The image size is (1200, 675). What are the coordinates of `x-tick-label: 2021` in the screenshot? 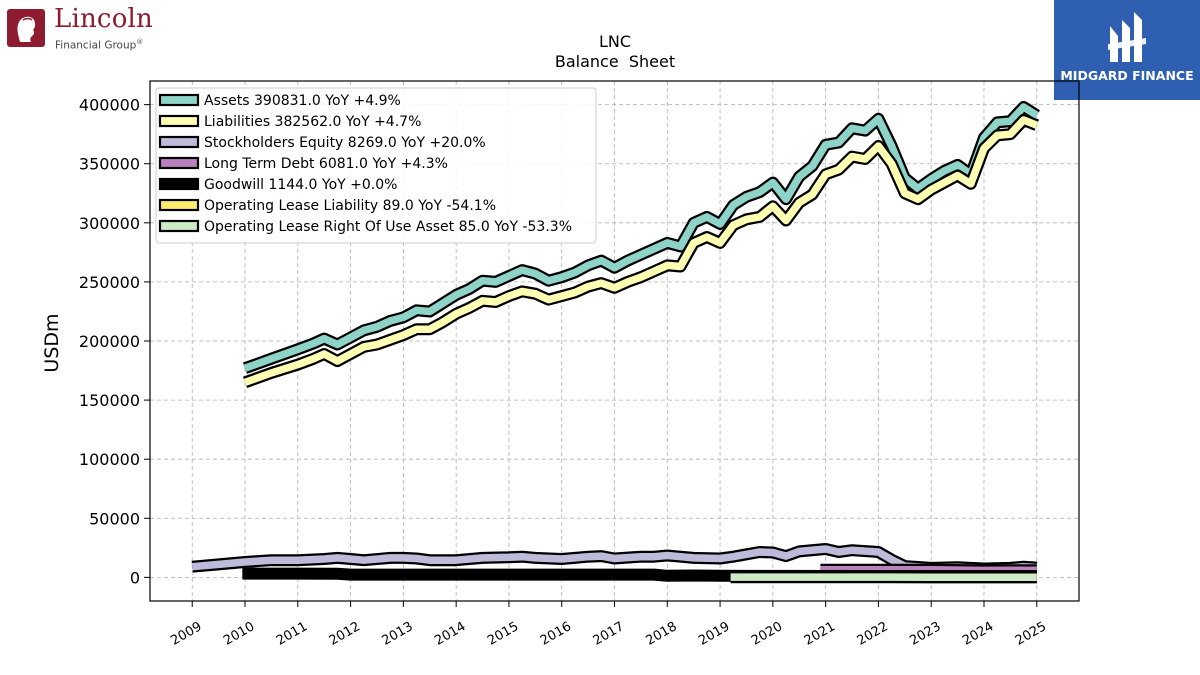 It's located at (820, 634).